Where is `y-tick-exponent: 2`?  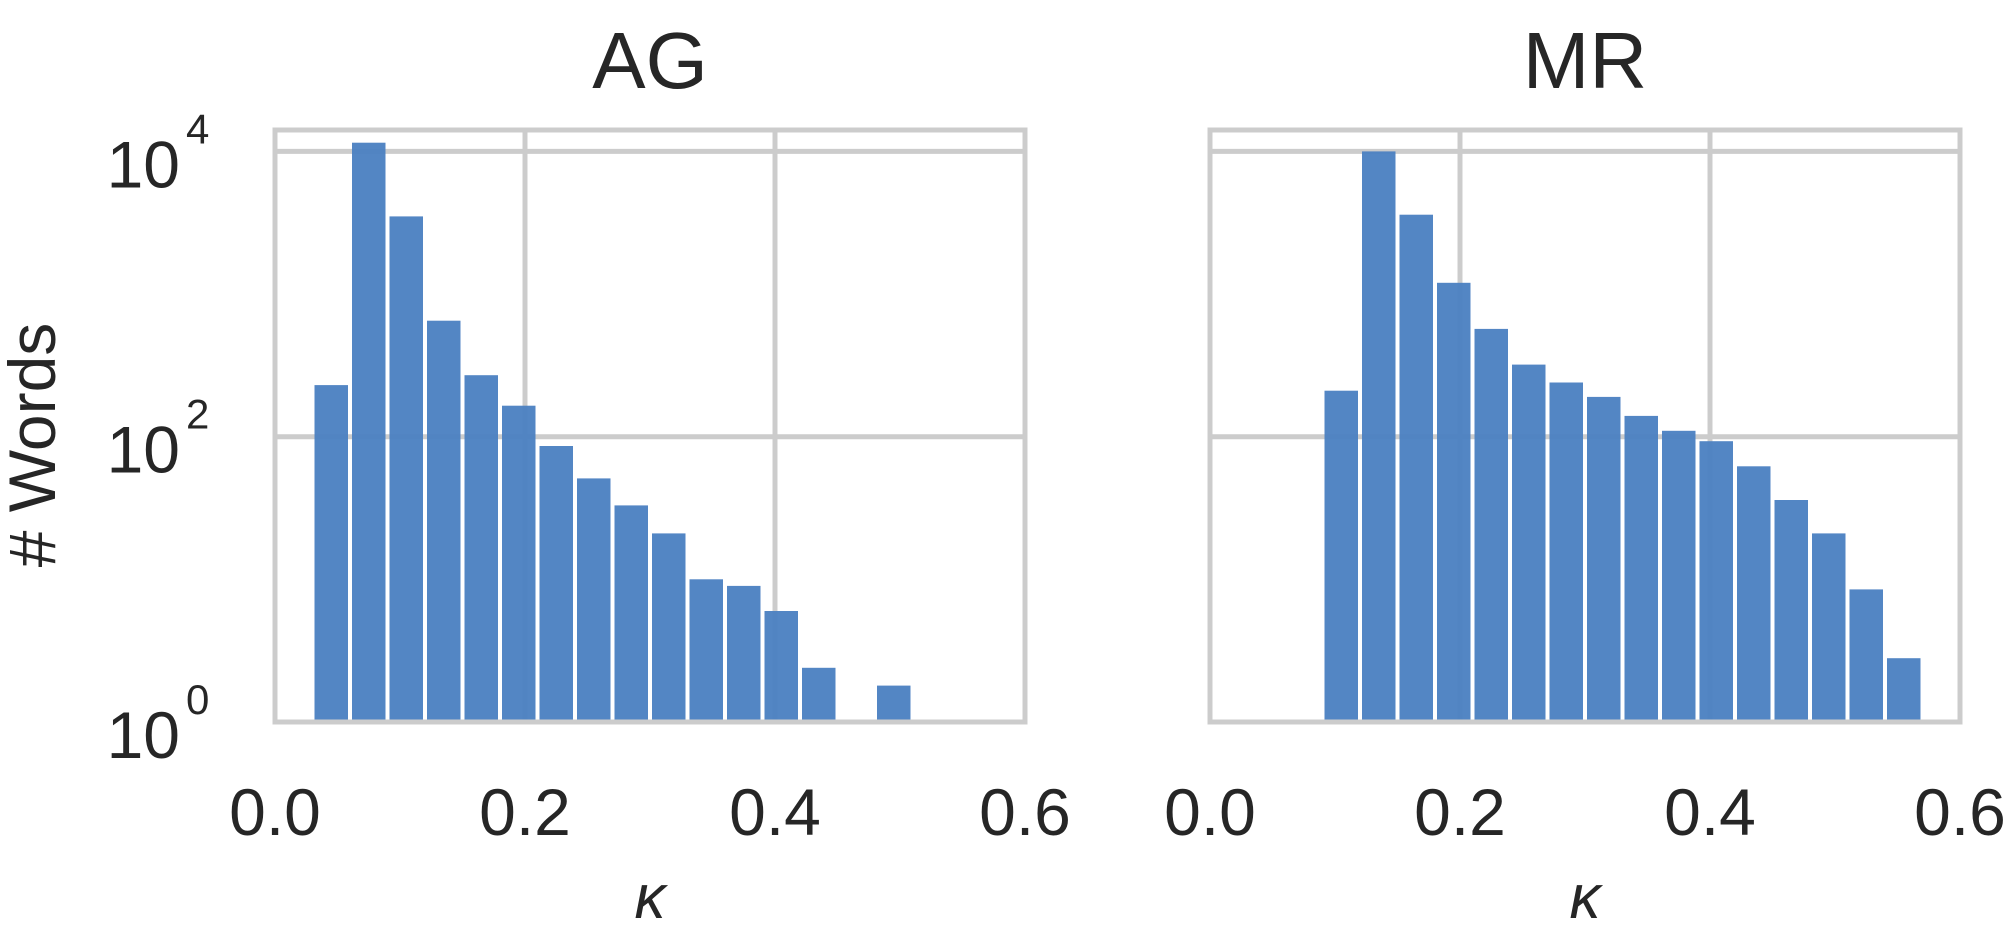
y-tick-exponent: 2 is located at coordinates (197, 414).